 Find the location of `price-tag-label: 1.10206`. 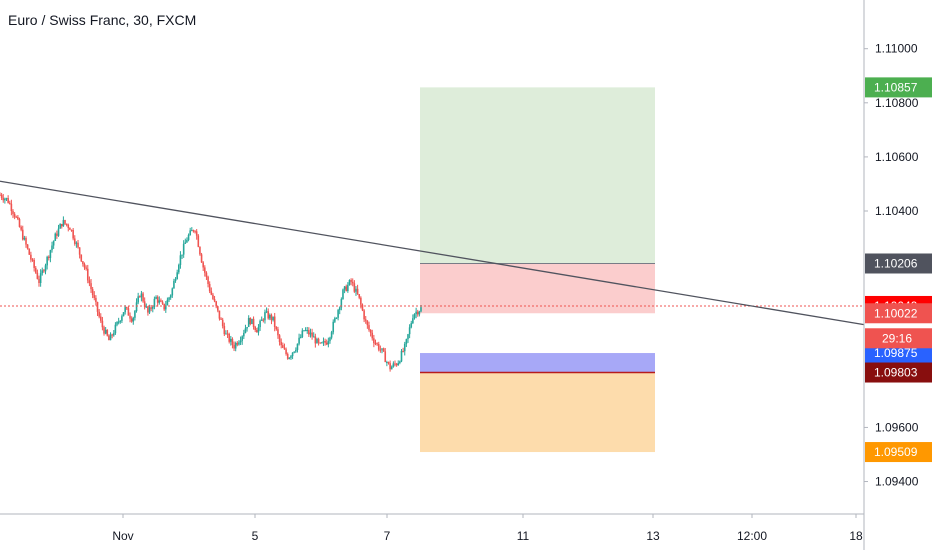

price-tag-label: 1.10206 is located at coordinates (896, 263).